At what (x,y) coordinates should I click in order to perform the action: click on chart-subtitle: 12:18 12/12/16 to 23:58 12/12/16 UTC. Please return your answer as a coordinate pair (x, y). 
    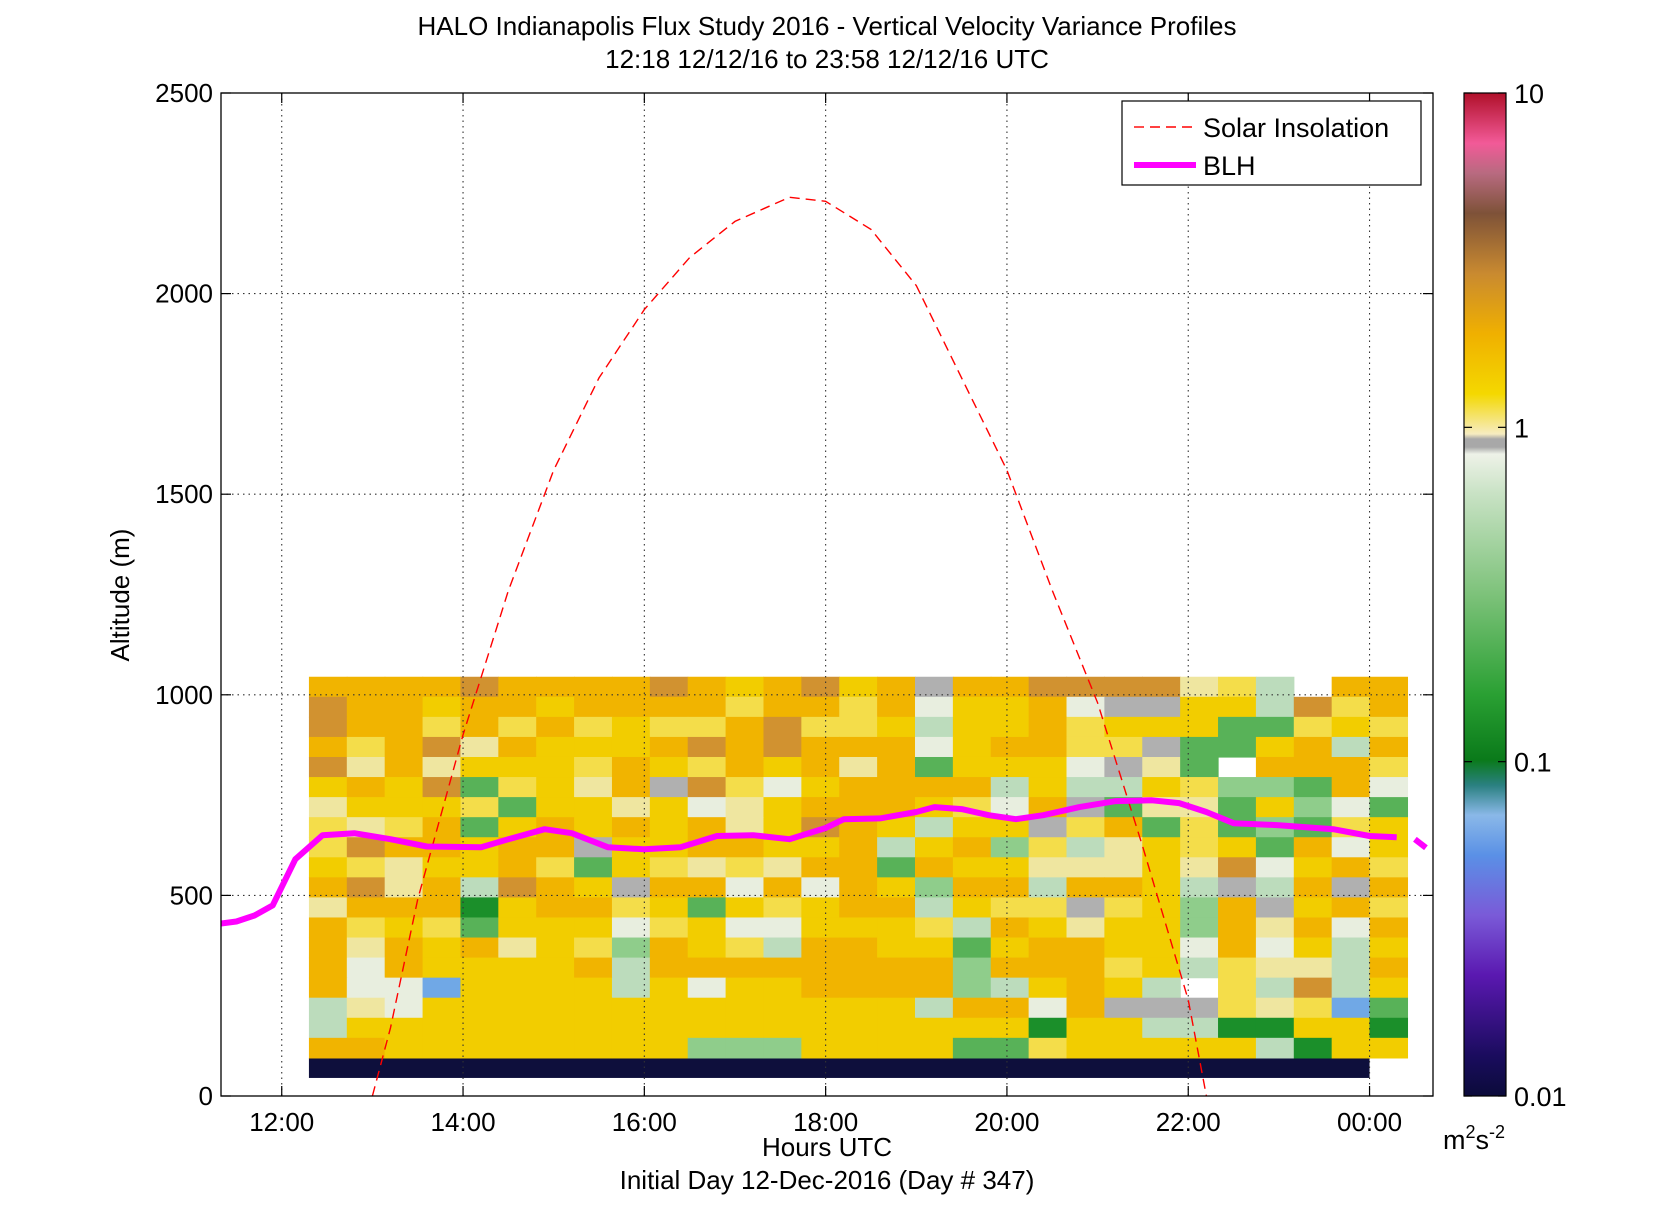
    Looking at the image, I should click on (827, 59).